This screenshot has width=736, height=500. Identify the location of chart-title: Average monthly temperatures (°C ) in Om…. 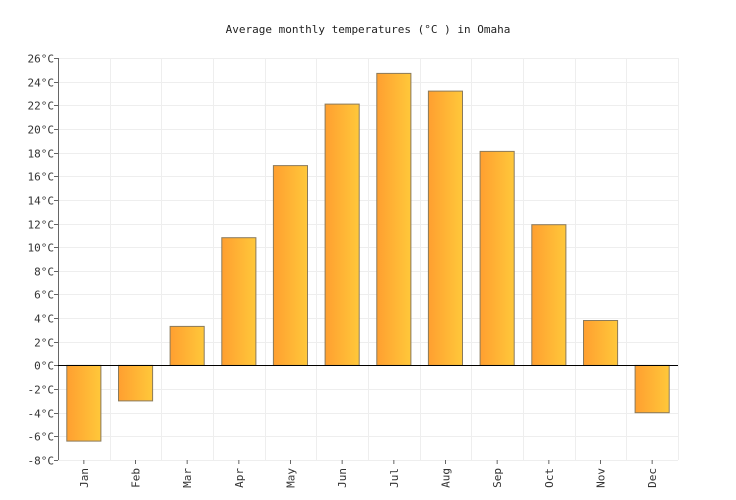
(368, 29).